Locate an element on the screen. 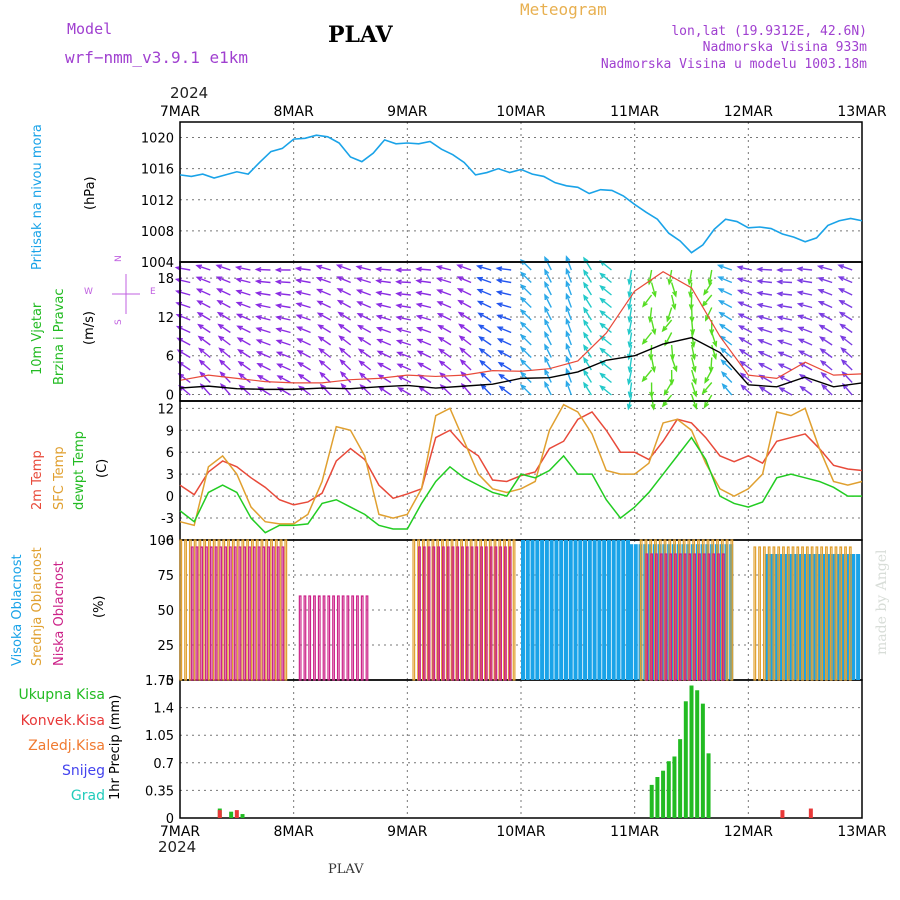  cloud-bars is located at coordinates (520, 610).